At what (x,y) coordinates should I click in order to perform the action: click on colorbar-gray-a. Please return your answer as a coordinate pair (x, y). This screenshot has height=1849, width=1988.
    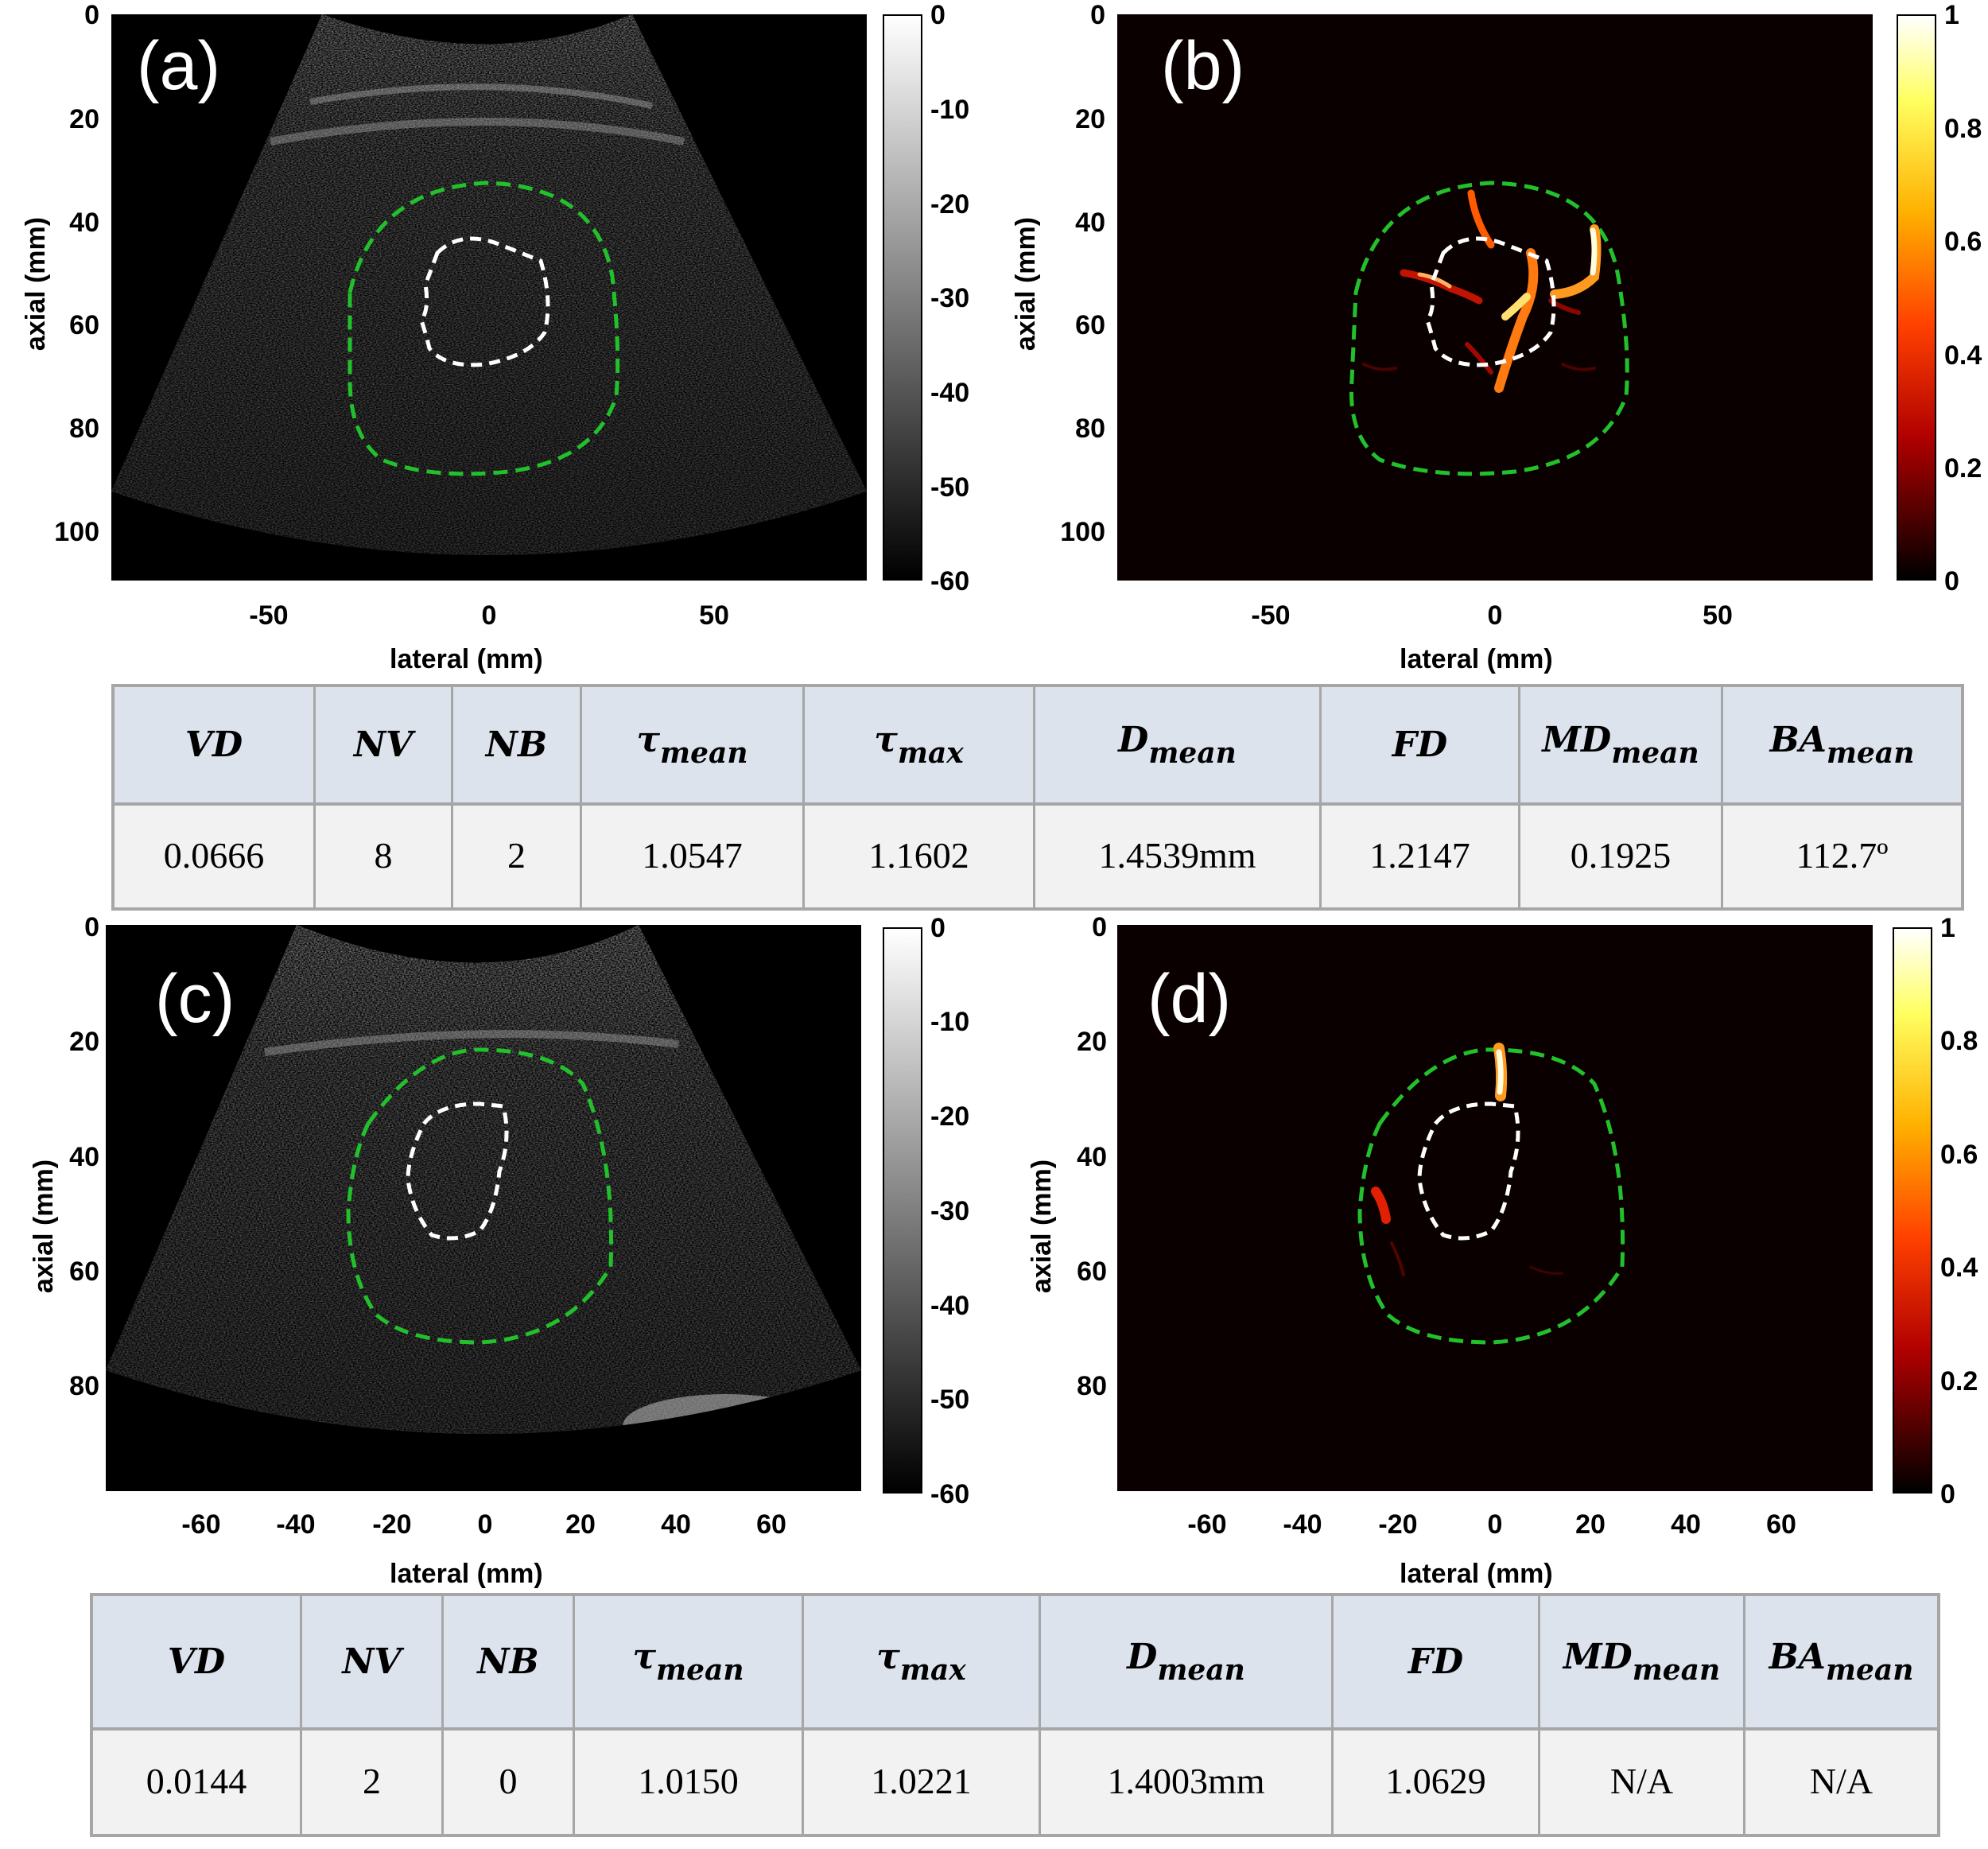
    Looking at the image, I should click on (902, 297).